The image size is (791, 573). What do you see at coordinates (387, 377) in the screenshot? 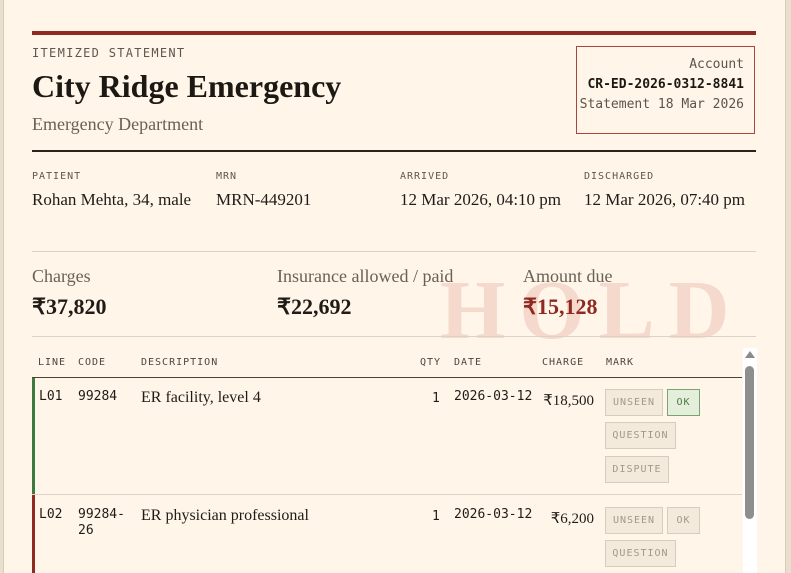
I see `table-header-rule` at bounding box center [387, 377].